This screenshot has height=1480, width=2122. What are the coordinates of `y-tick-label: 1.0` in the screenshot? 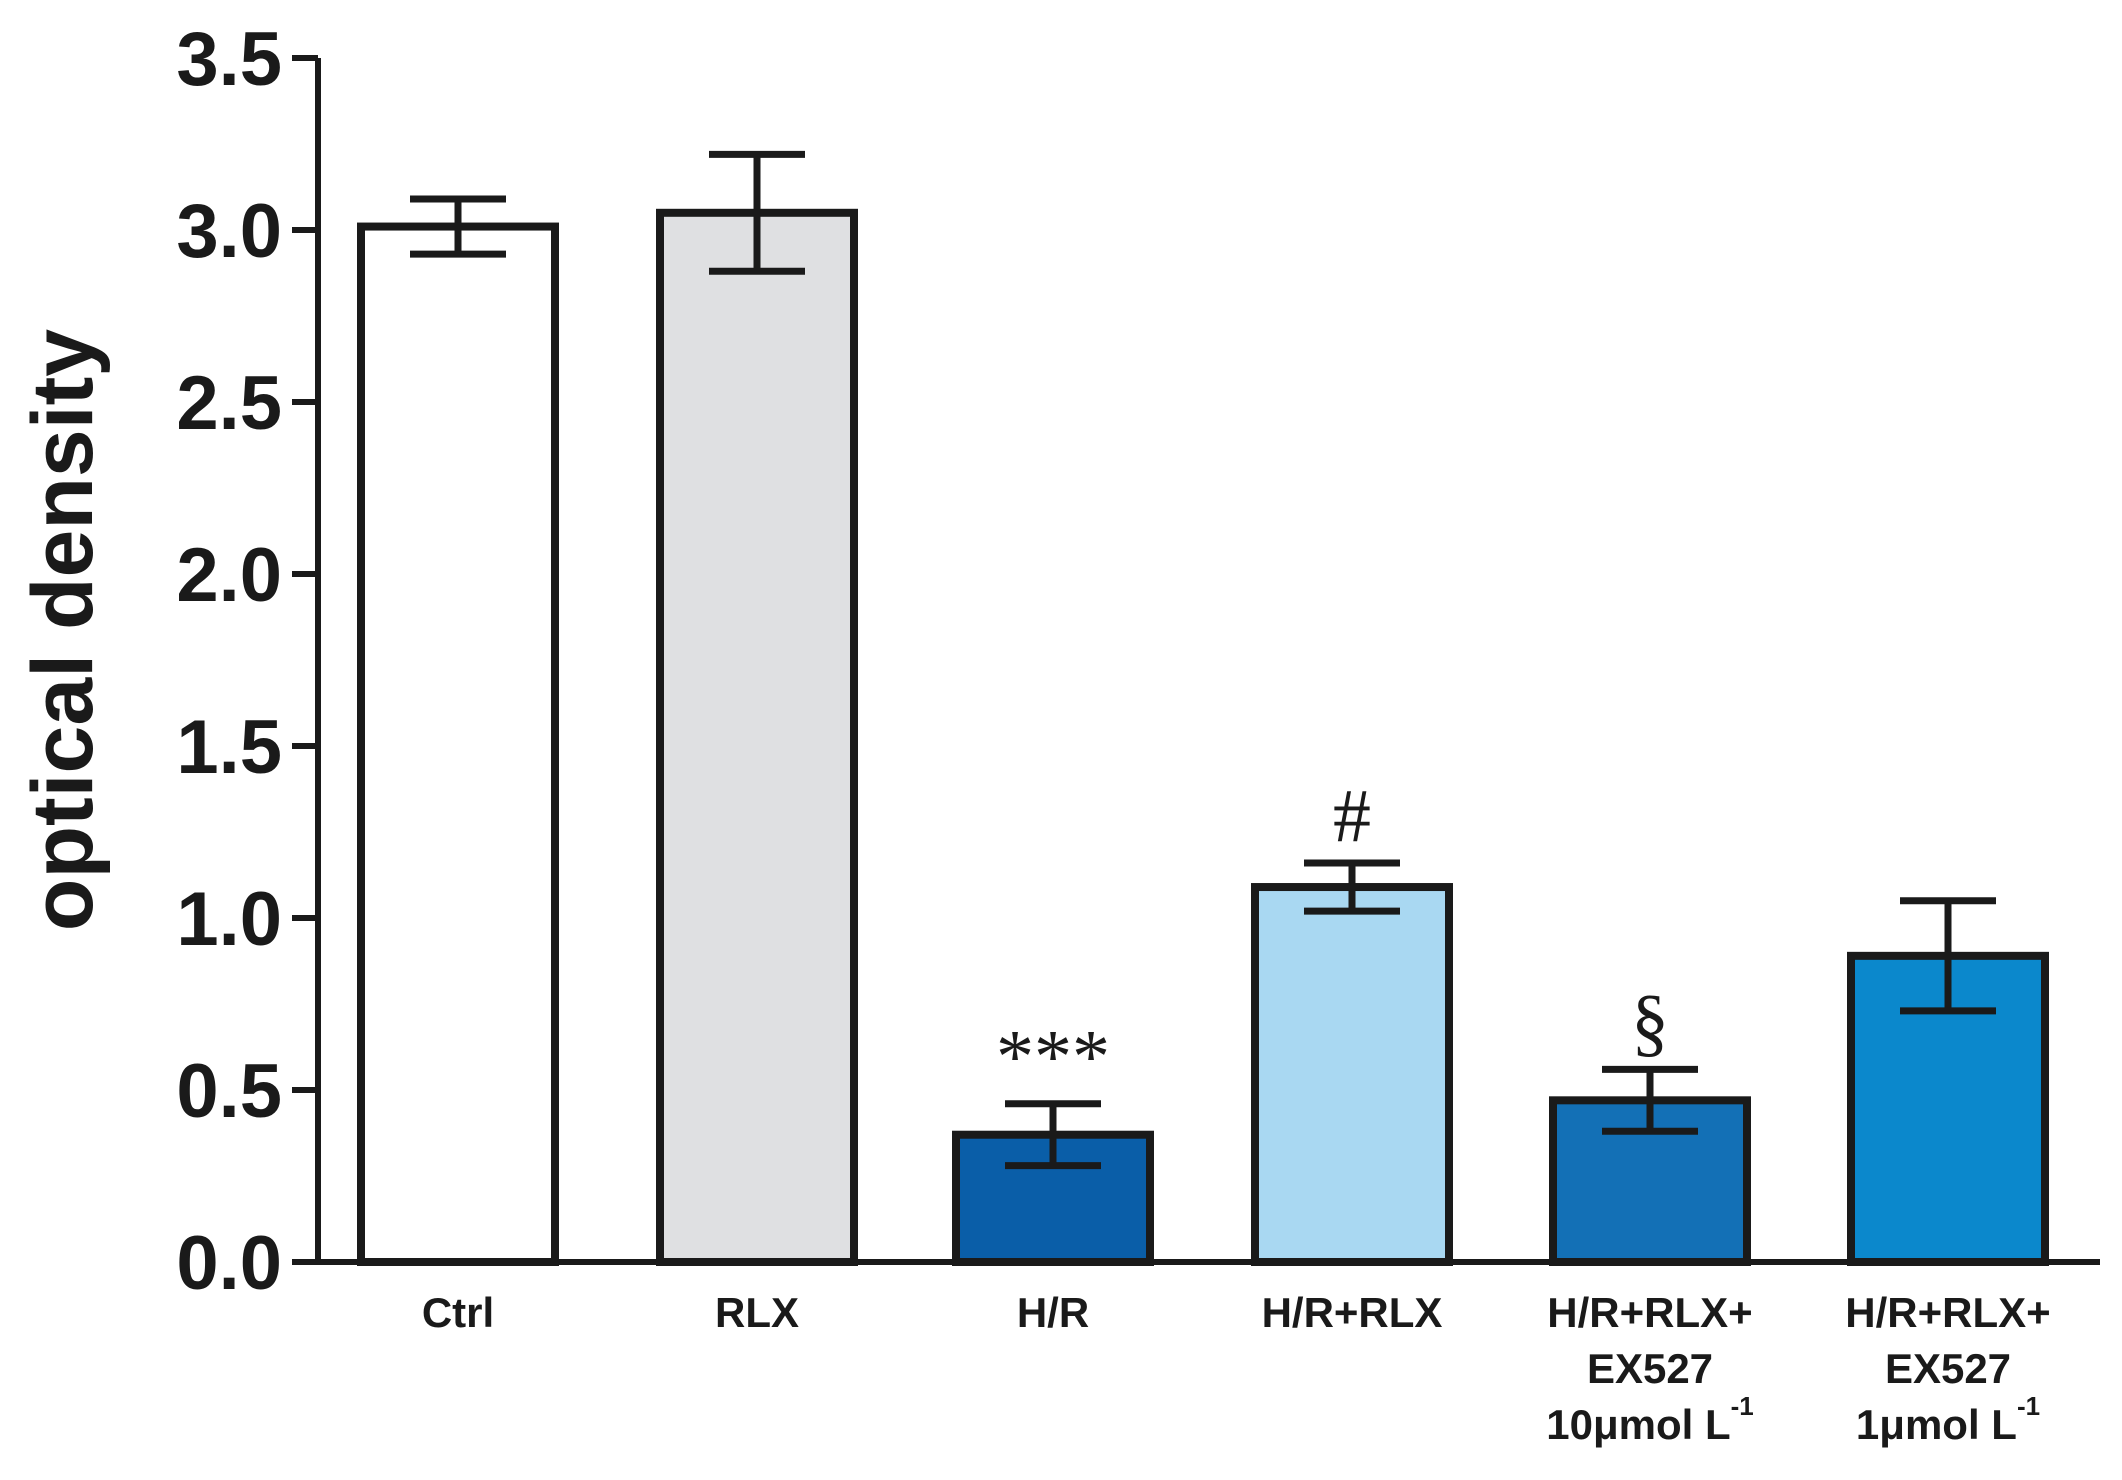 It's located at (229, 919).